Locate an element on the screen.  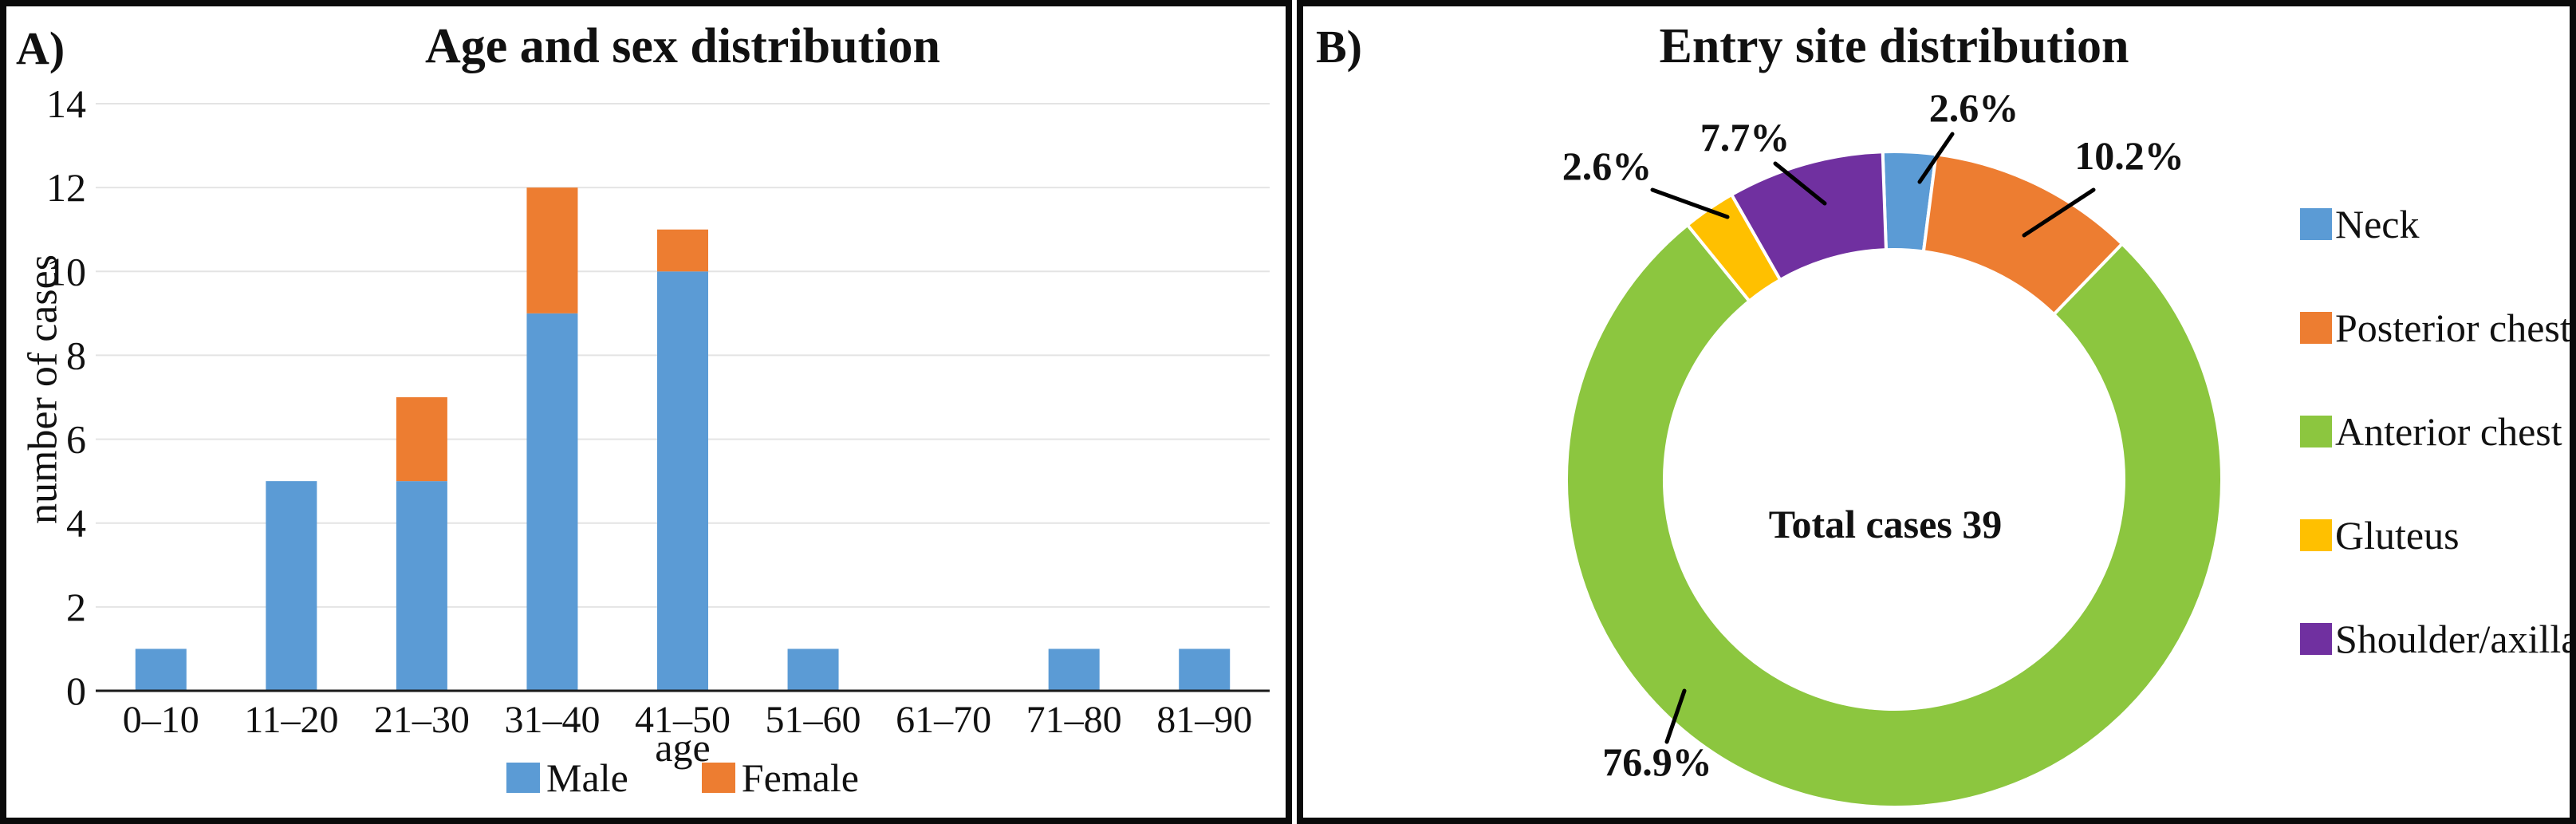
legend-label: Female is located at coordinates (800, 777).